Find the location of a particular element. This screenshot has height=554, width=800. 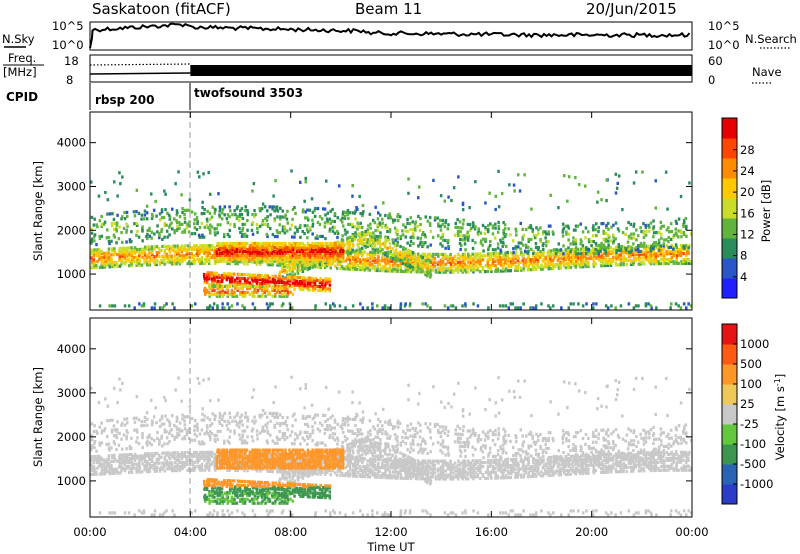

colorbar-tick-label: 28 is located at coordinates (747, 150).